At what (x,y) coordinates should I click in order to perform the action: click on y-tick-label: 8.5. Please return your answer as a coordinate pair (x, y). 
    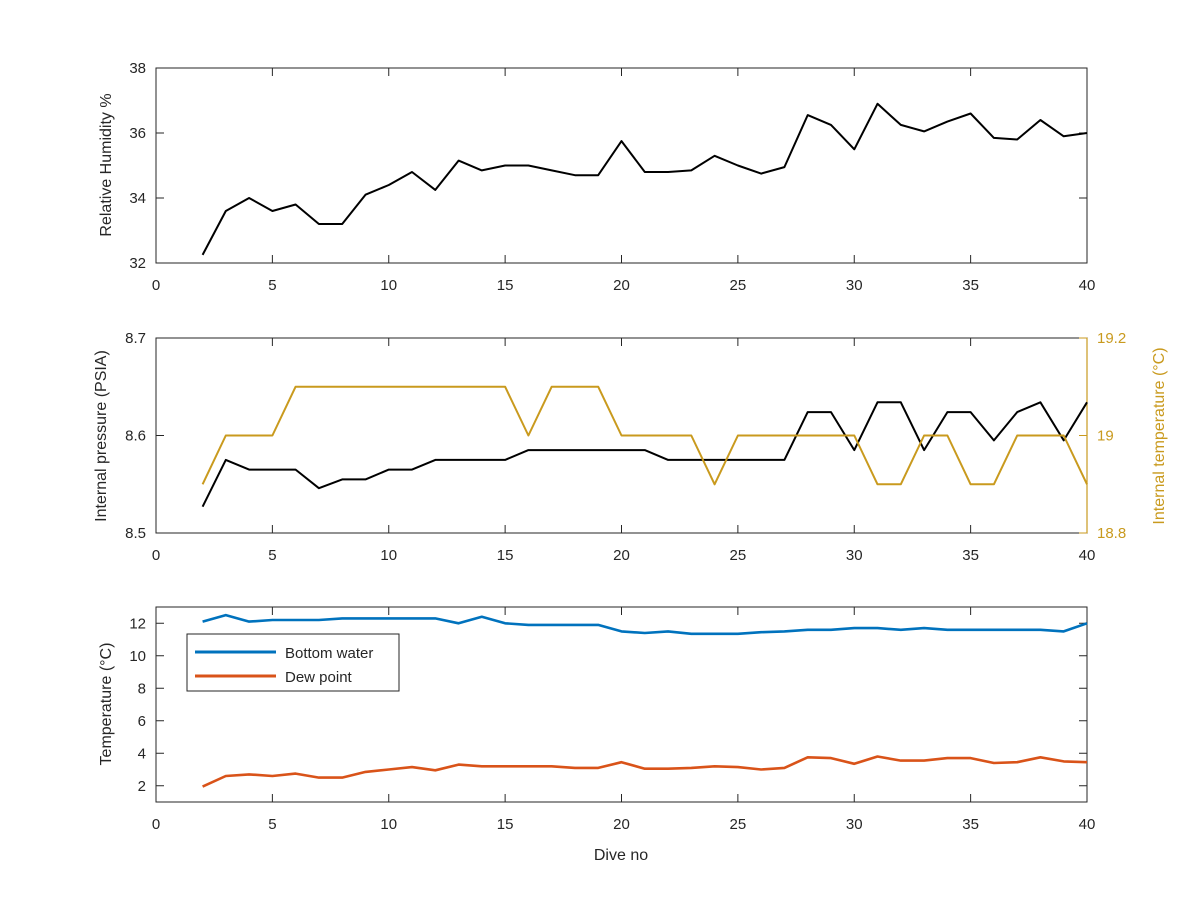
    Looking at the image, I should click on (135, 533).